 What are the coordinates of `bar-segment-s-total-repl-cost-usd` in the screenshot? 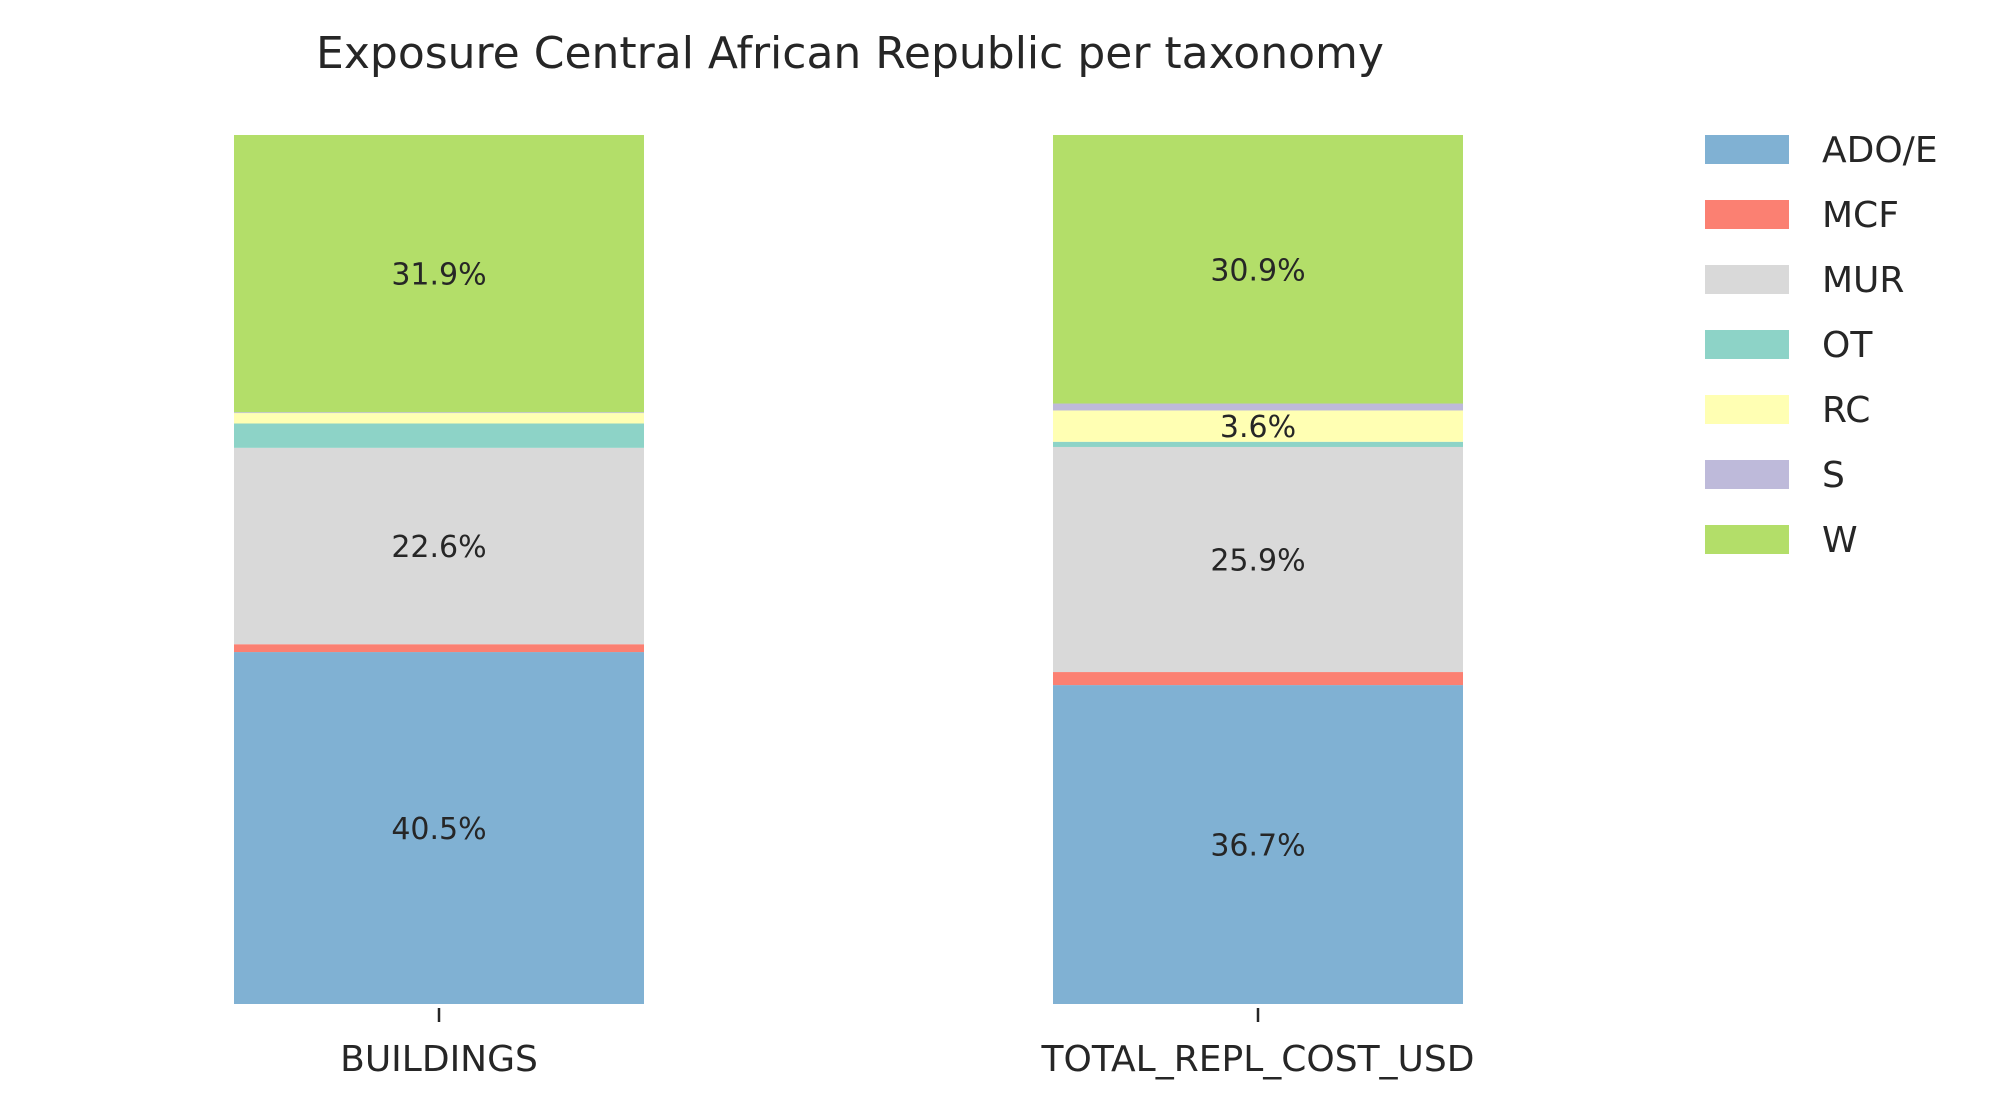 It's located at (1258, 407).